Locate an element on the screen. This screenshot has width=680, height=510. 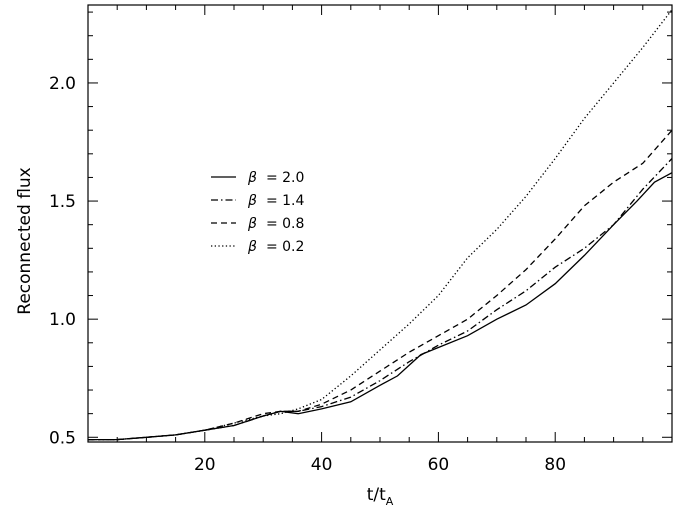
x-axis-title-main: t/t is located at coordinates (376, 495).